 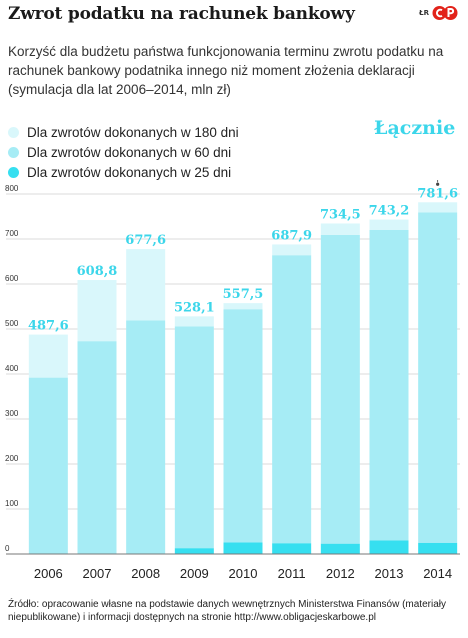 What do you see at coordinates (48, 326) in the screenshot?
I see `total-value-label: 487,6` at bounding box center [48, 326].